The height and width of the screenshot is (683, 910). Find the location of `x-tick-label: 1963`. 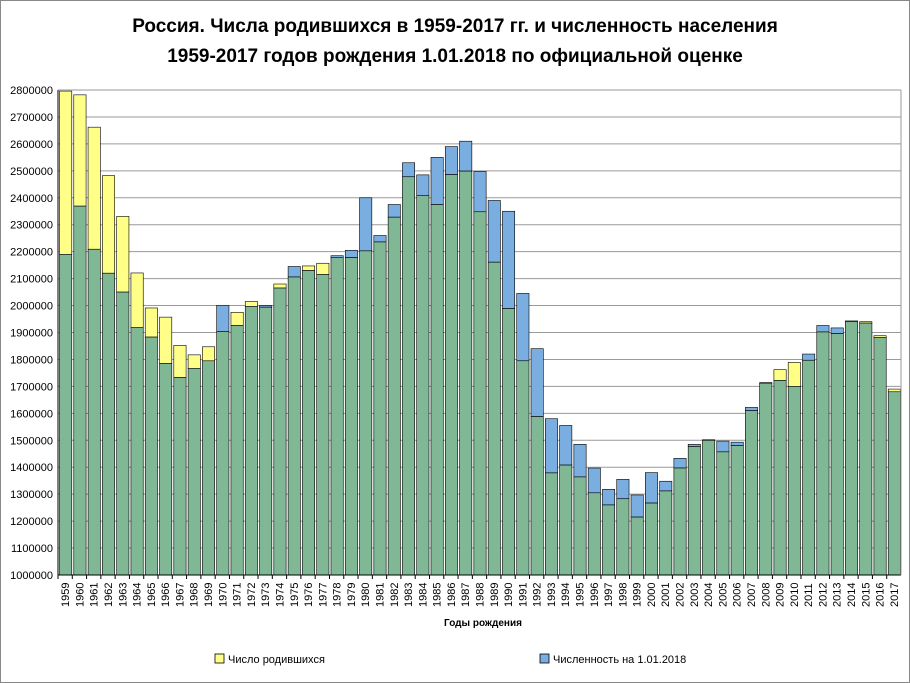

x-tick-label: 1963 is located at coordinates (123, 595).